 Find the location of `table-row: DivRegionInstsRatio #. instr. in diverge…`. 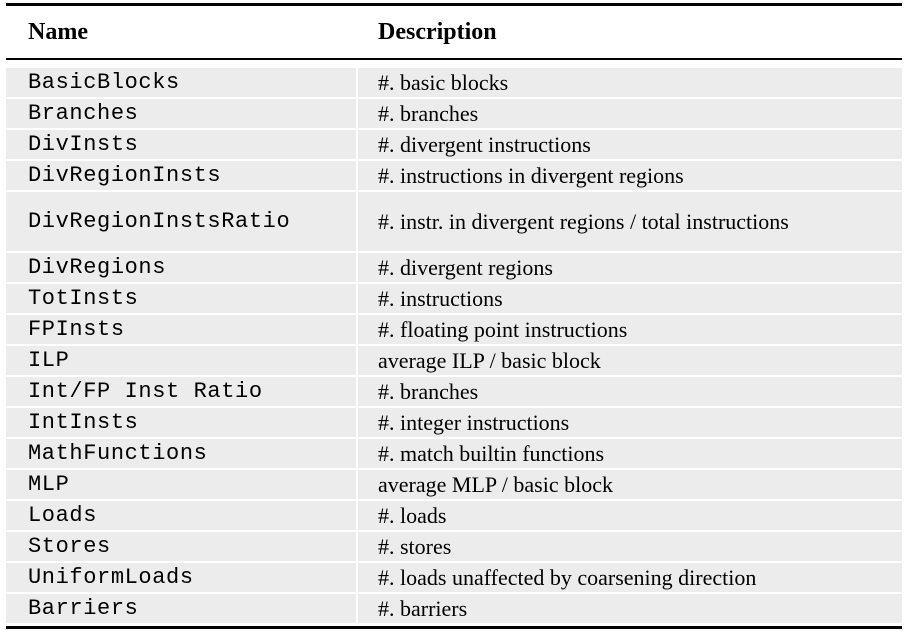

table-row: DivRegionInstsRatio #. instr. in diverge… is located at coordinates (454, 221).